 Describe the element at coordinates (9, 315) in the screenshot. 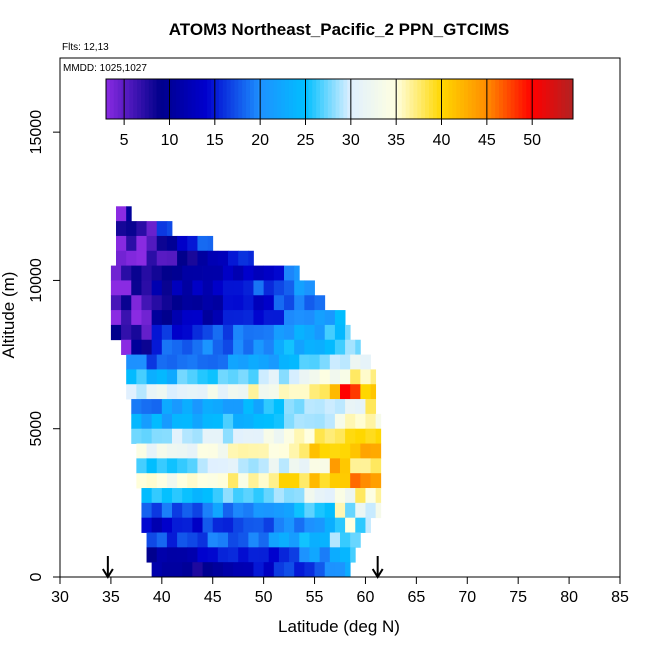

I see `y-axis-label: Altitude (m)` at that location.